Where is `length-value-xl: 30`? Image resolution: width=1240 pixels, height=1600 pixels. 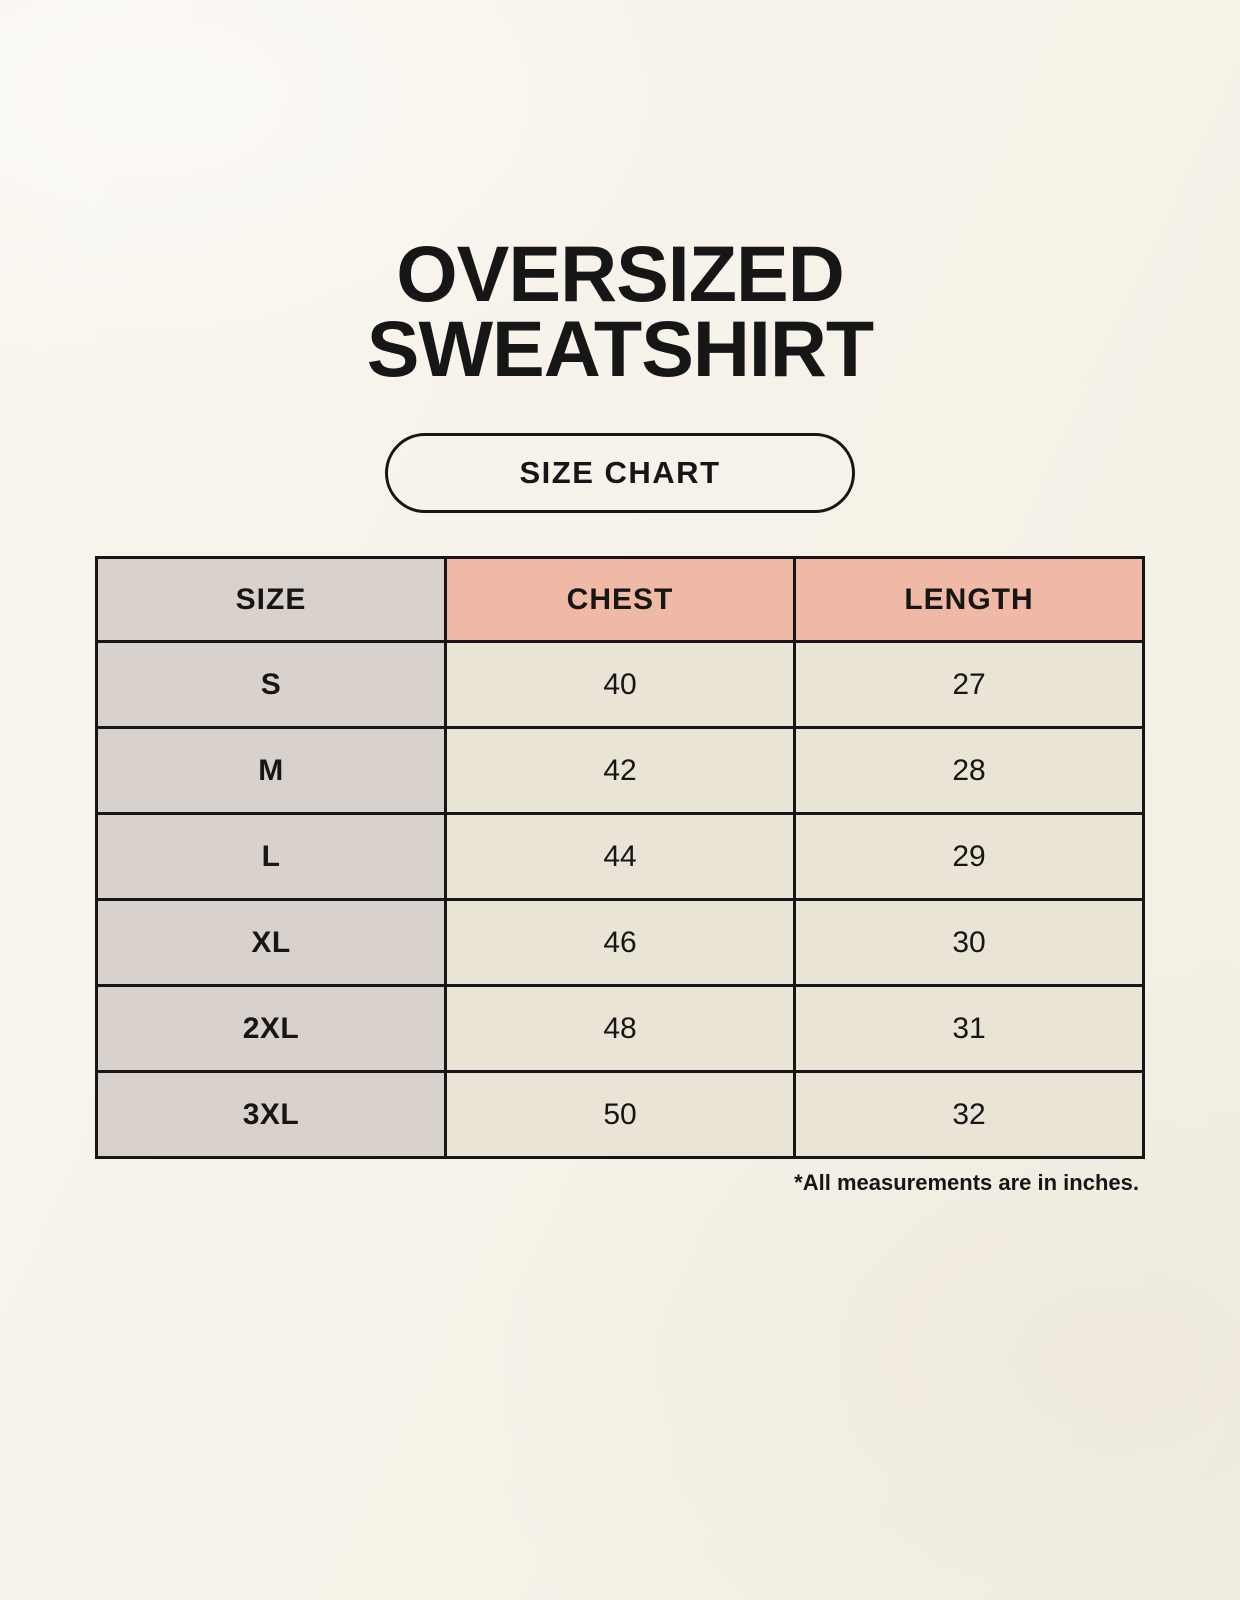
length-value-xl: 30 is located at coordinates (969, 943).